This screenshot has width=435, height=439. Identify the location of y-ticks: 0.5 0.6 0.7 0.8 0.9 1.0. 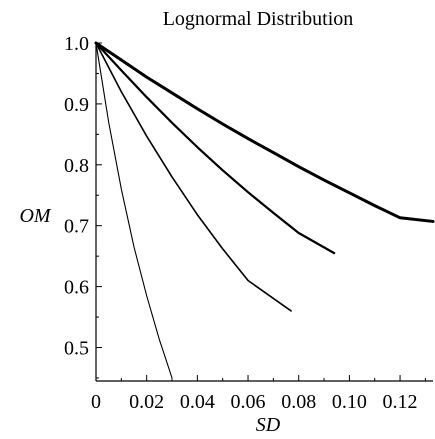
(83, 206).